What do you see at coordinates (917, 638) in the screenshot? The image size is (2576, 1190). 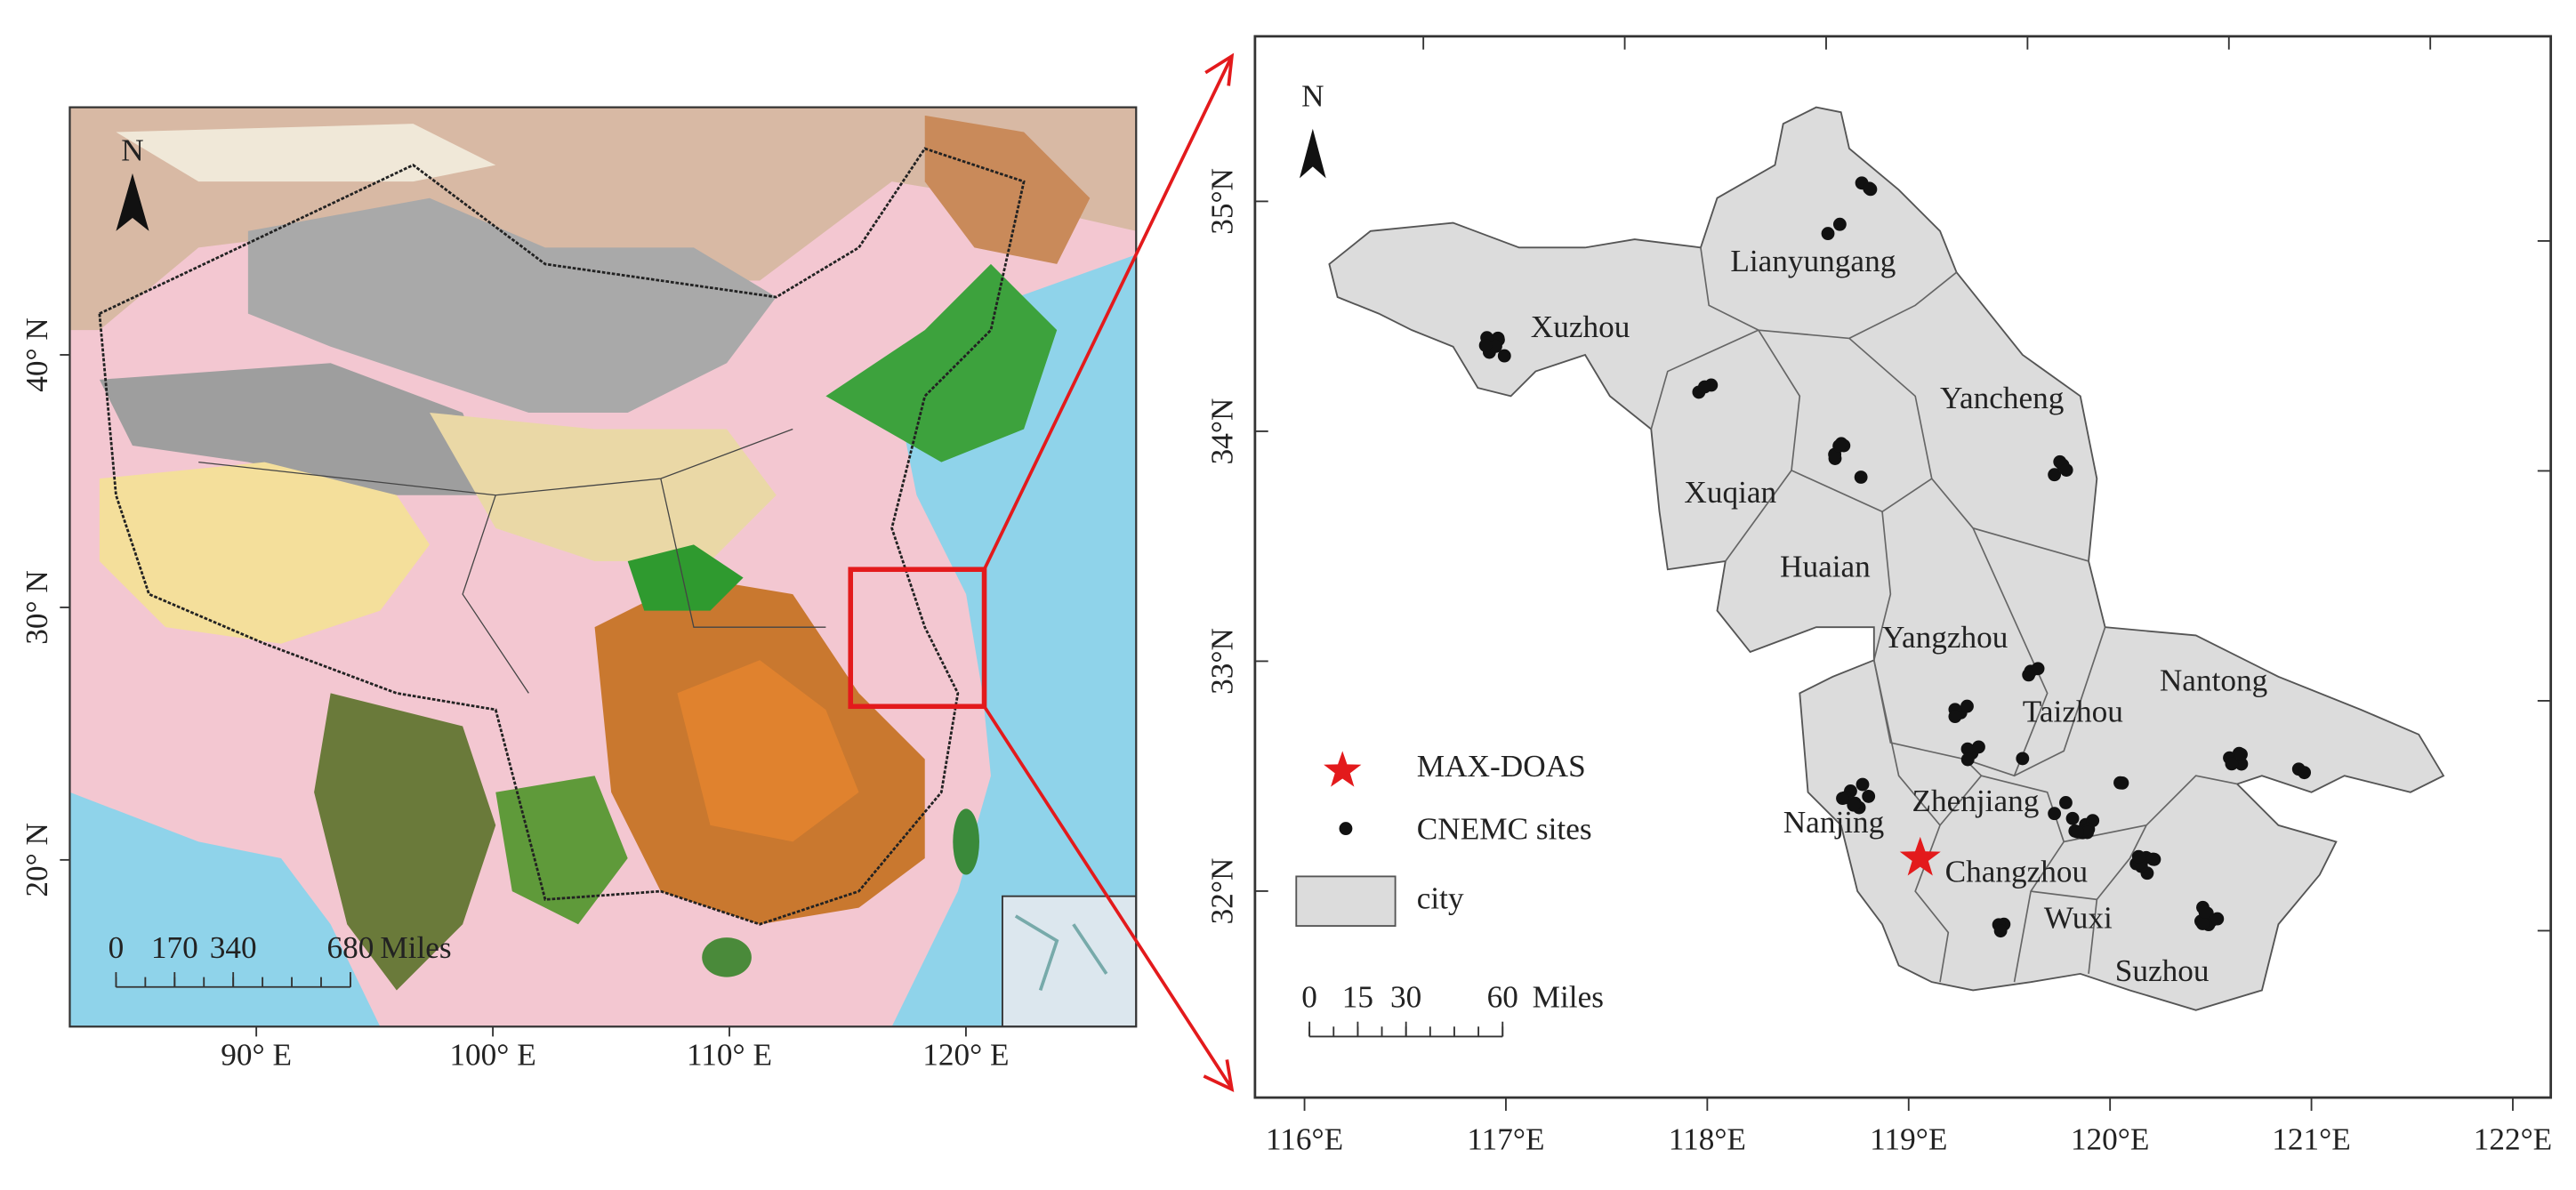 I see `study-area-box` at bounding box center [917, 638].